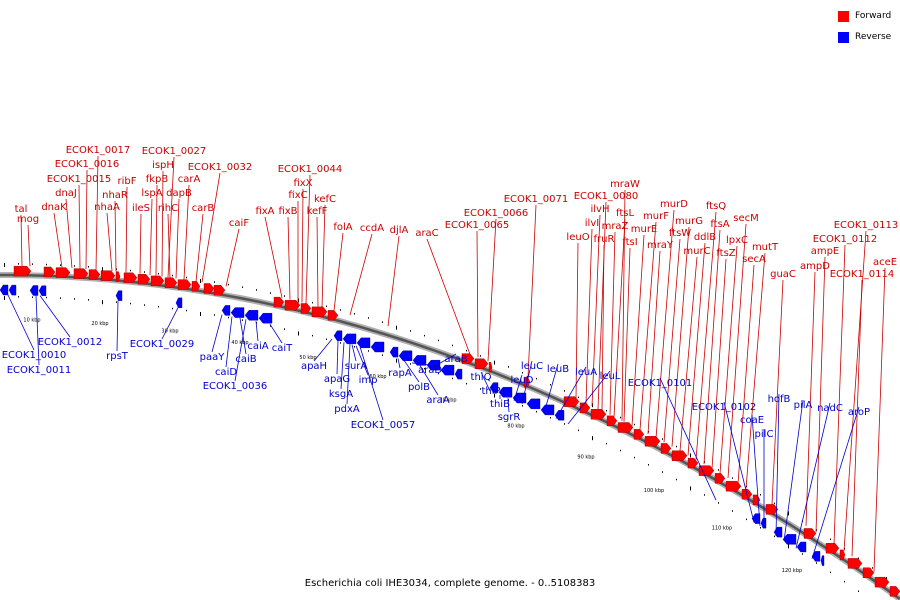 The image size is (900, 600). What do you see at coordinates (660, 245) in the screenshot?
I see `gene-label-mray: mraY` at bounding box center [660, 245].